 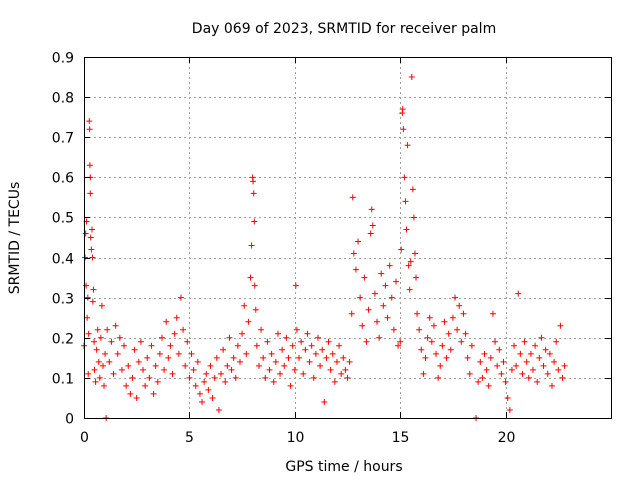 I want to click on y-tick-label: 0.2, so click(x=63, y=340).